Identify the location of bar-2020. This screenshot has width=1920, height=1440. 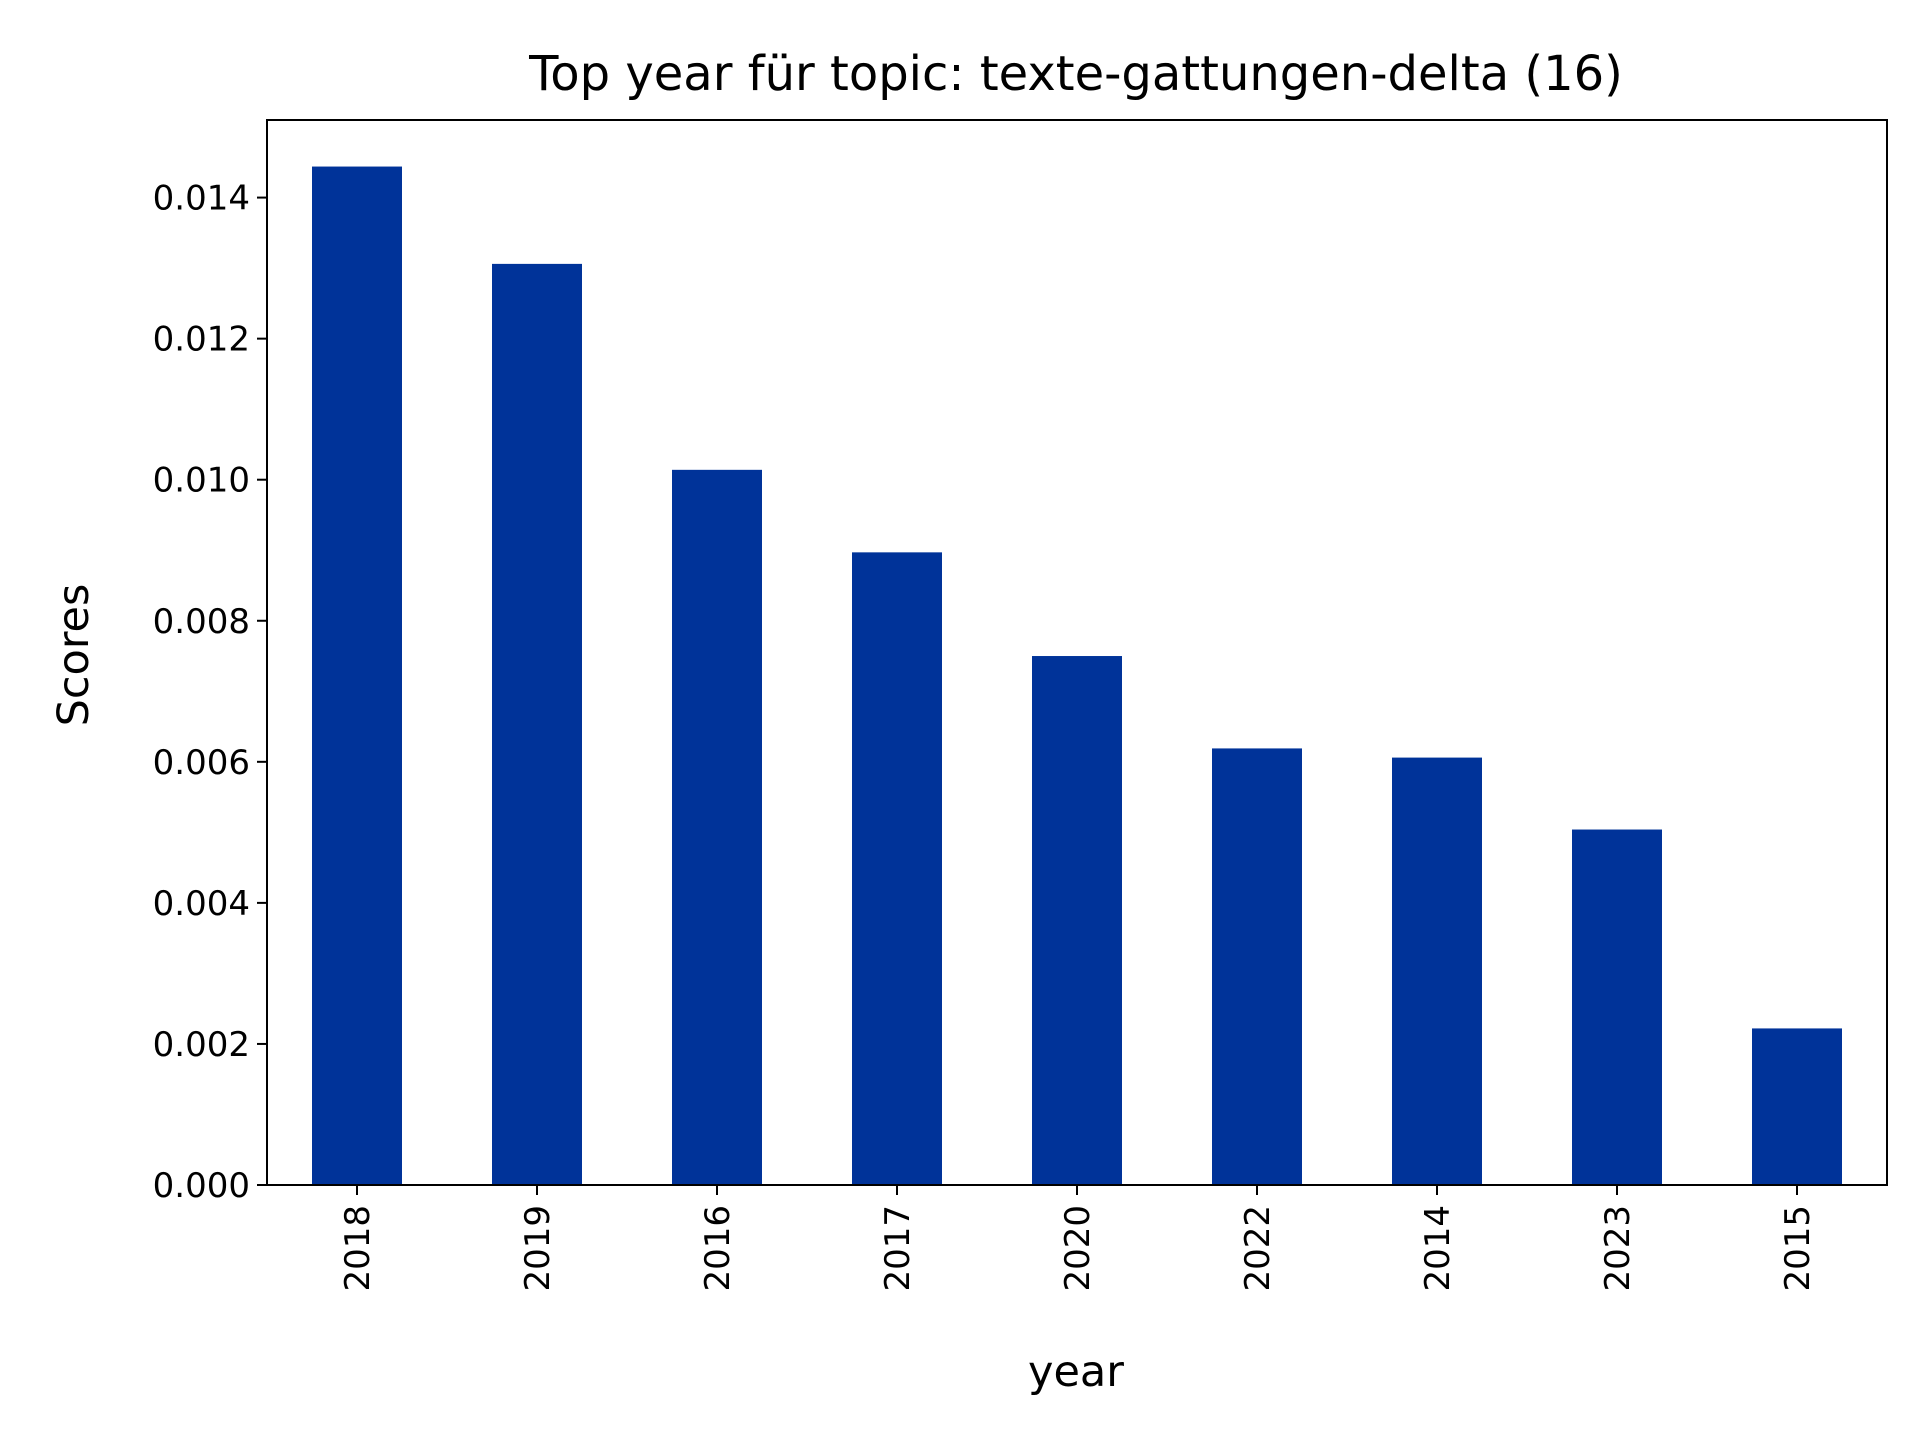
(1077, 920).